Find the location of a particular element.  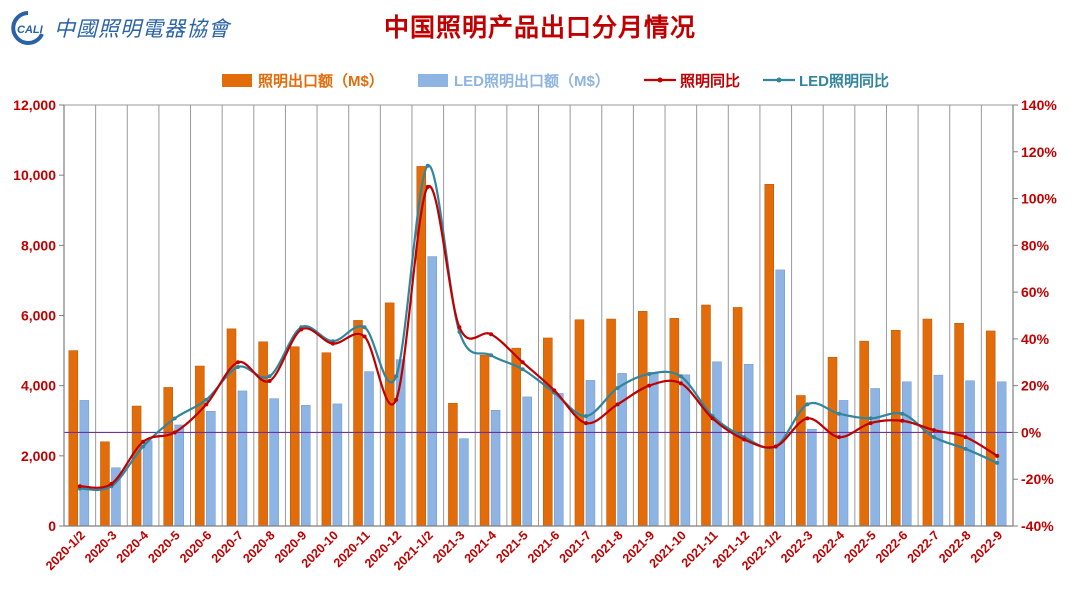

x-tick-label: 2020-3 is located at coordinates (100, 546).